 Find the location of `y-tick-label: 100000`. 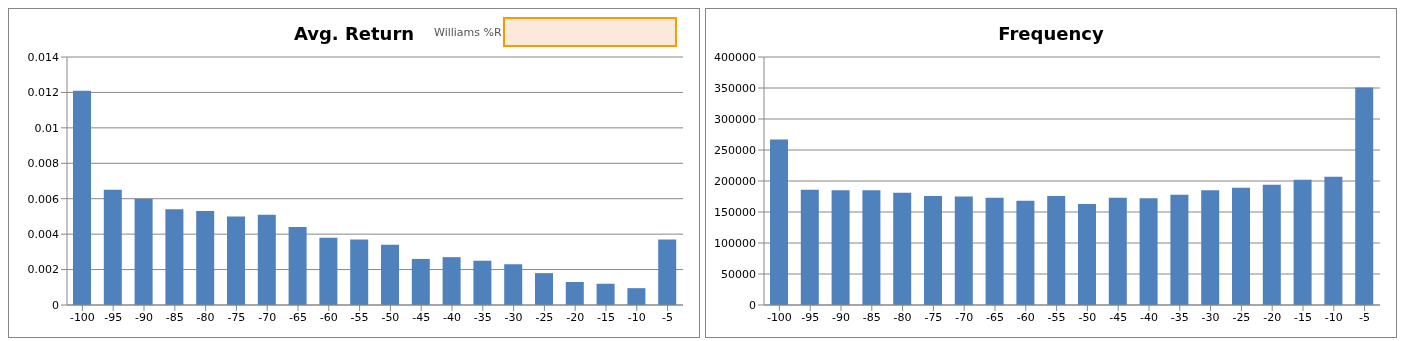

y-tick-label: 100000 is located at coordinates (735, 243).